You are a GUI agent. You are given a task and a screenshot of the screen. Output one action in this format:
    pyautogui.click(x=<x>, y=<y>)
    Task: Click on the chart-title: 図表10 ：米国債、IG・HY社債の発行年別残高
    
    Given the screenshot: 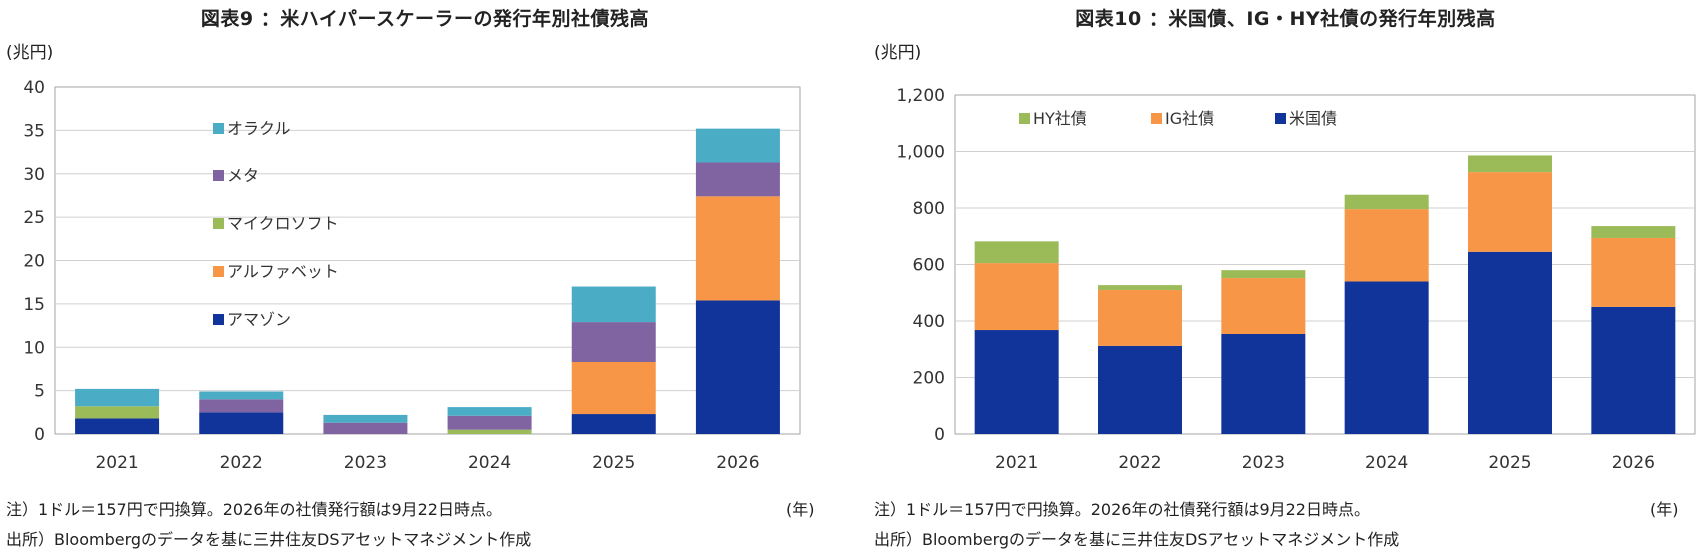 What is the action you would take?
    pyautogui.click(x=1285, y=19)
    